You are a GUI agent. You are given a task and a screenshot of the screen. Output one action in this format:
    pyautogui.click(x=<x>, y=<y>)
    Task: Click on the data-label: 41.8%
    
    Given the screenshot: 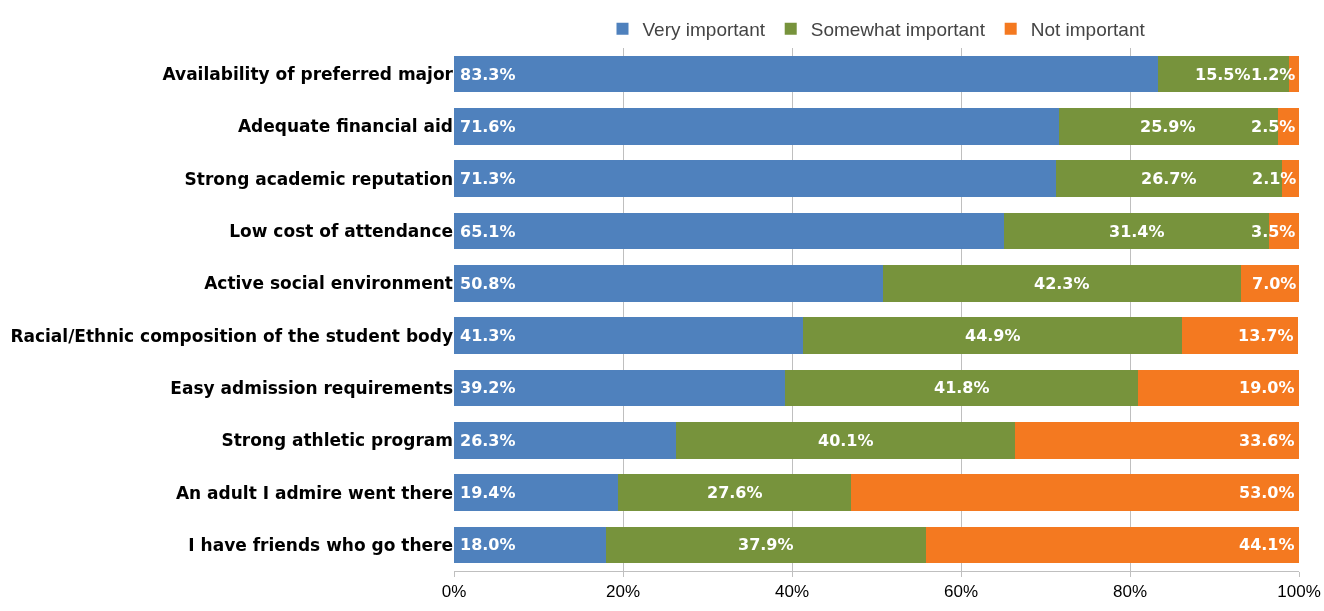 What is the action you would take?
    pyautogui.click(x=962, y=387)
    